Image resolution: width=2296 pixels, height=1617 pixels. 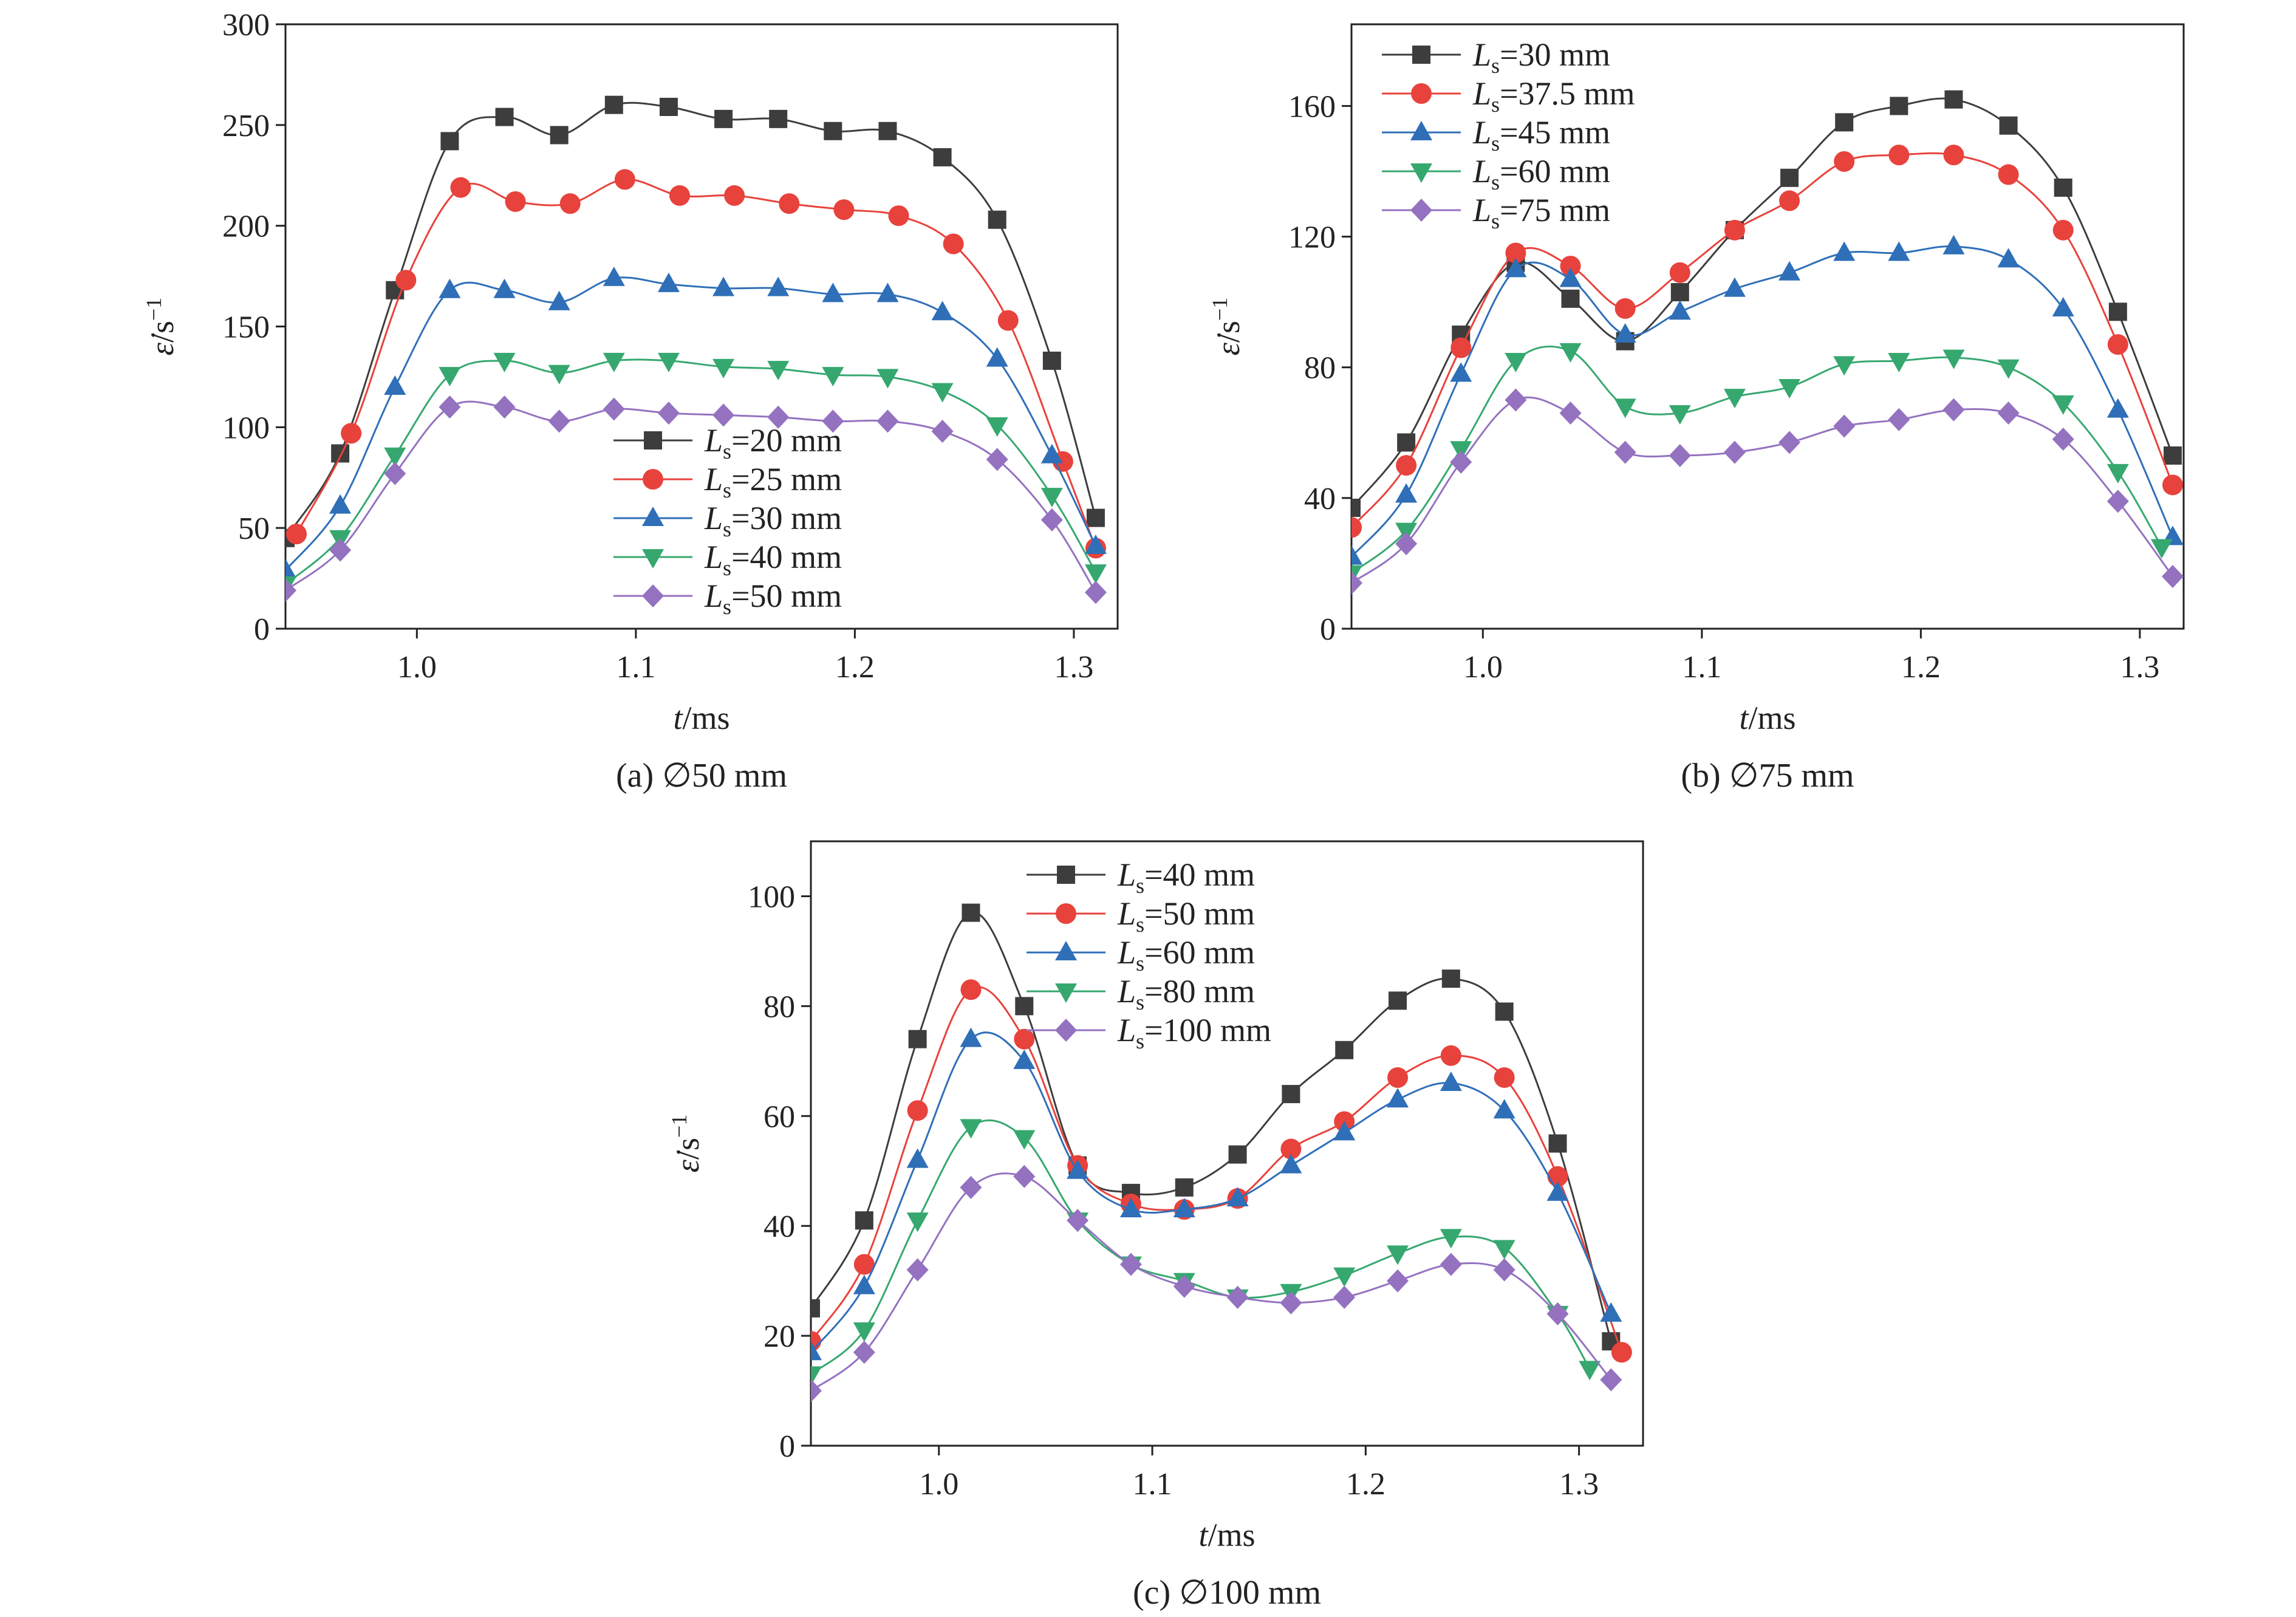 I want to click on y-tick-label: 100, so click(x=246, y=428).